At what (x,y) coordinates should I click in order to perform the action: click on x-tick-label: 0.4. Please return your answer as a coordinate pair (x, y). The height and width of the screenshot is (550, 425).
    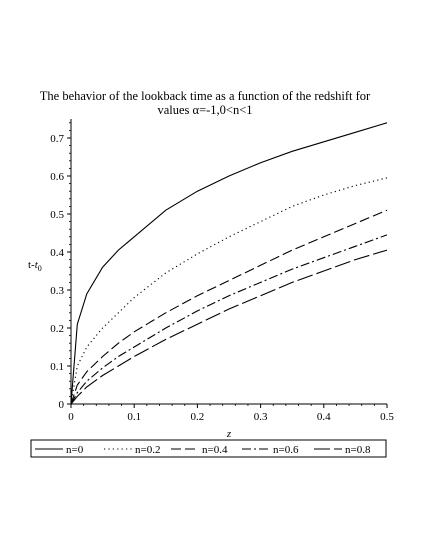
    Looking at the image, I should click on (324, 417).